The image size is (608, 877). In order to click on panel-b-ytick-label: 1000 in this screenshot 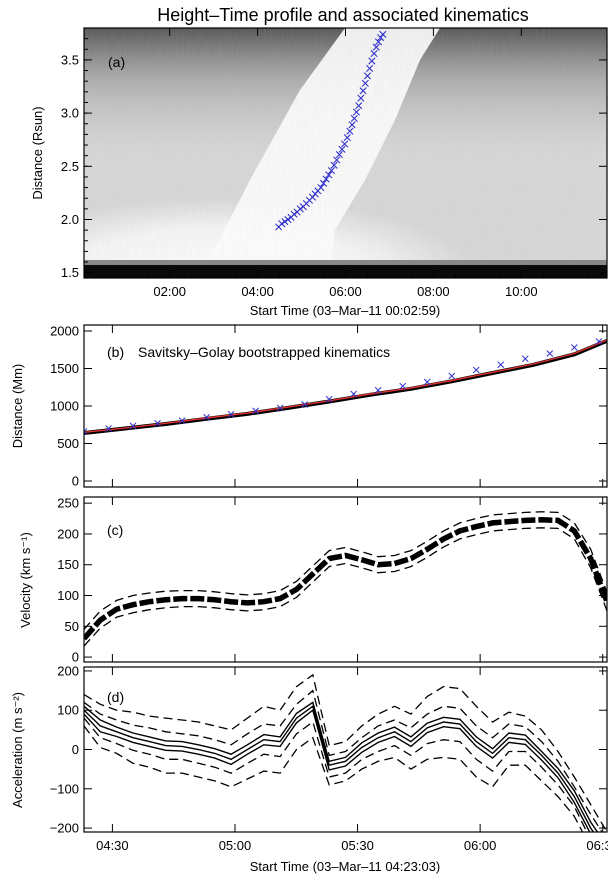, I will do `click(64, 406)`.